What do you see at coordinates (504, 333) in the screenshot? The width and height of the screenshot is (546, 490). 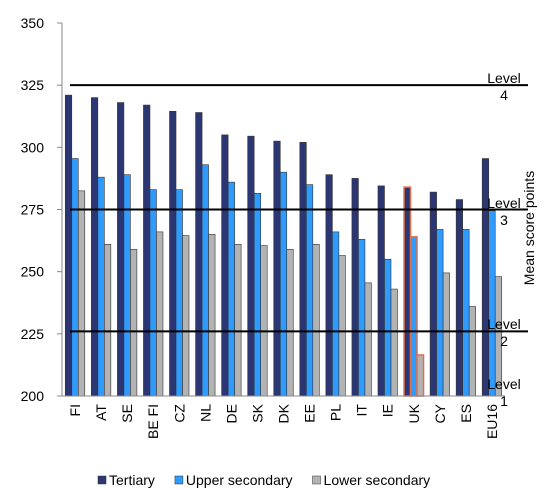 I see `level-label: Level 2` at bounding box center [504, 333].